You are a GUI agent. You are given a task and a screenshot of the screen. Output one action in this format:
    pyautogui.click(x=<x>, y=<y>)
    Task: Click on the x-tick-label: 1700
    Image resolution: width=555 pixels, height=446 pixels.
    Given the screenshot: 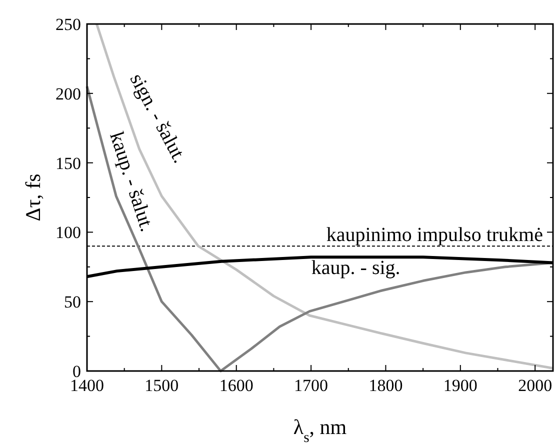 What is the action you would take?
    pyautogui.click(x=311, y=385)
    